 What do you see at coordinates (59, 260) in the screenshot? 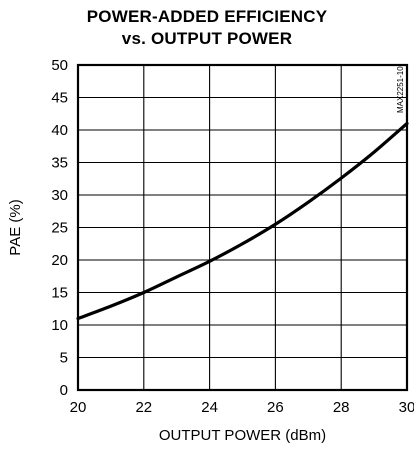
I see `y-tick-label: 20` at bounding box center [59, 260].